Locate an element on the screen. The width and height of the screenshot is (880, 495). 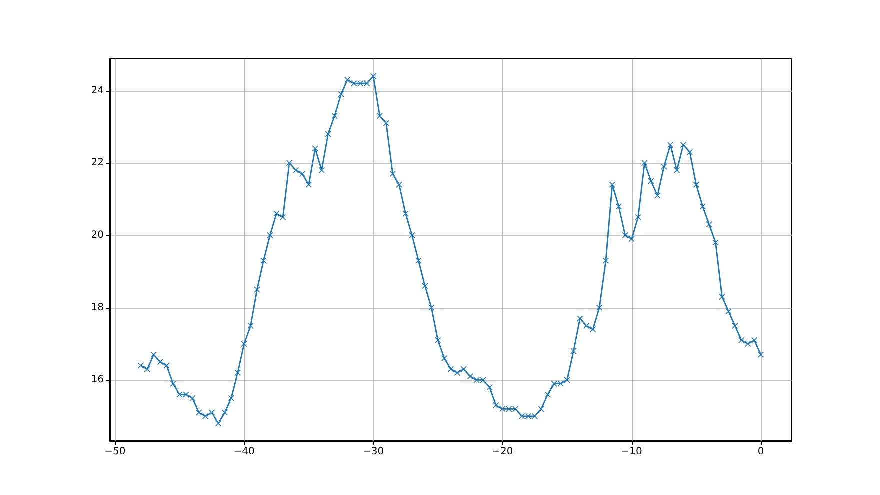
y-tick-label: 16 is located at coordinates (97, 380).